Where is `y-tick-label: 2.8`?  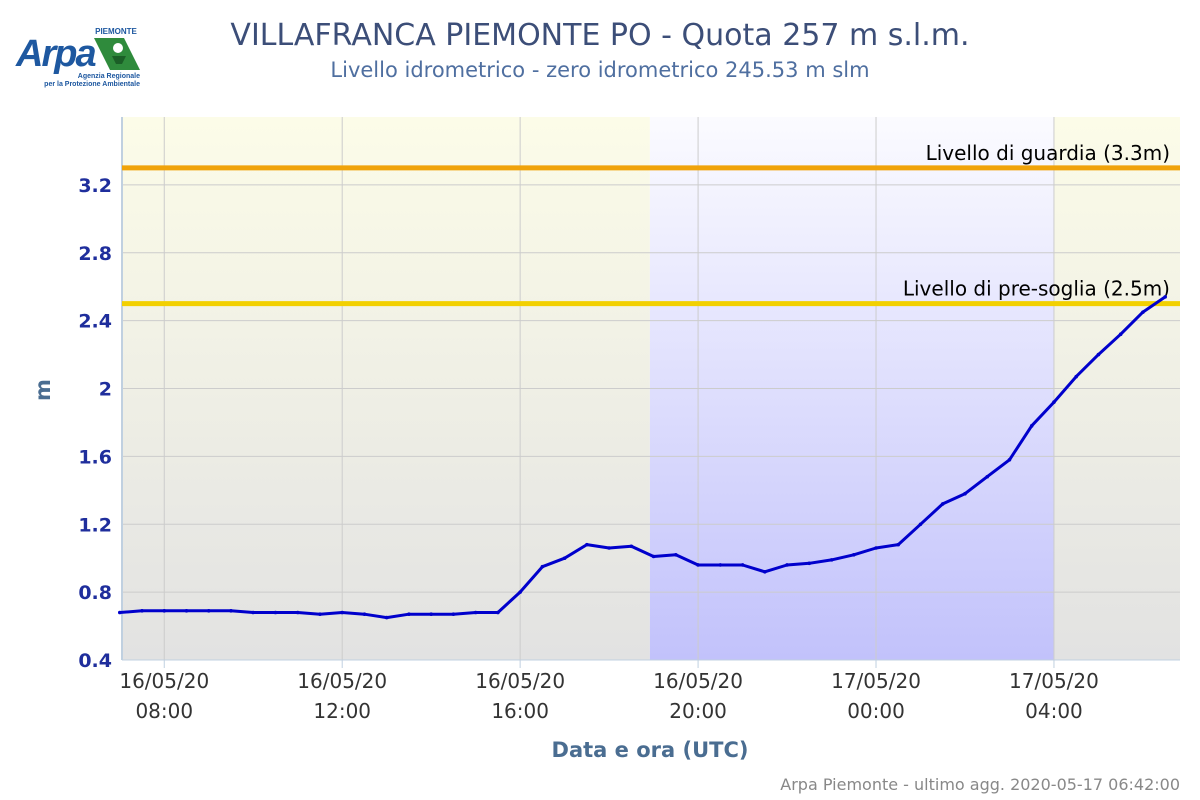
y-tick-label: 2.8 is located at coordinates (95, 254).